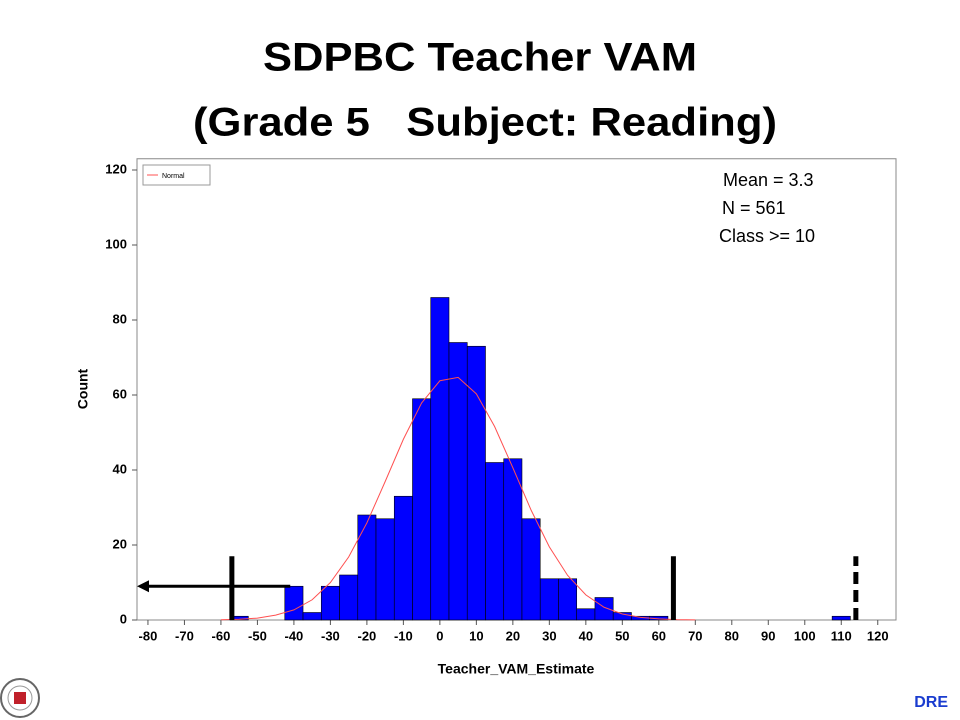 The image size is (960, 720). Describe the element at coordinates (221, 635) in the screenshot. I see `x-tick-label: -60` at that location.